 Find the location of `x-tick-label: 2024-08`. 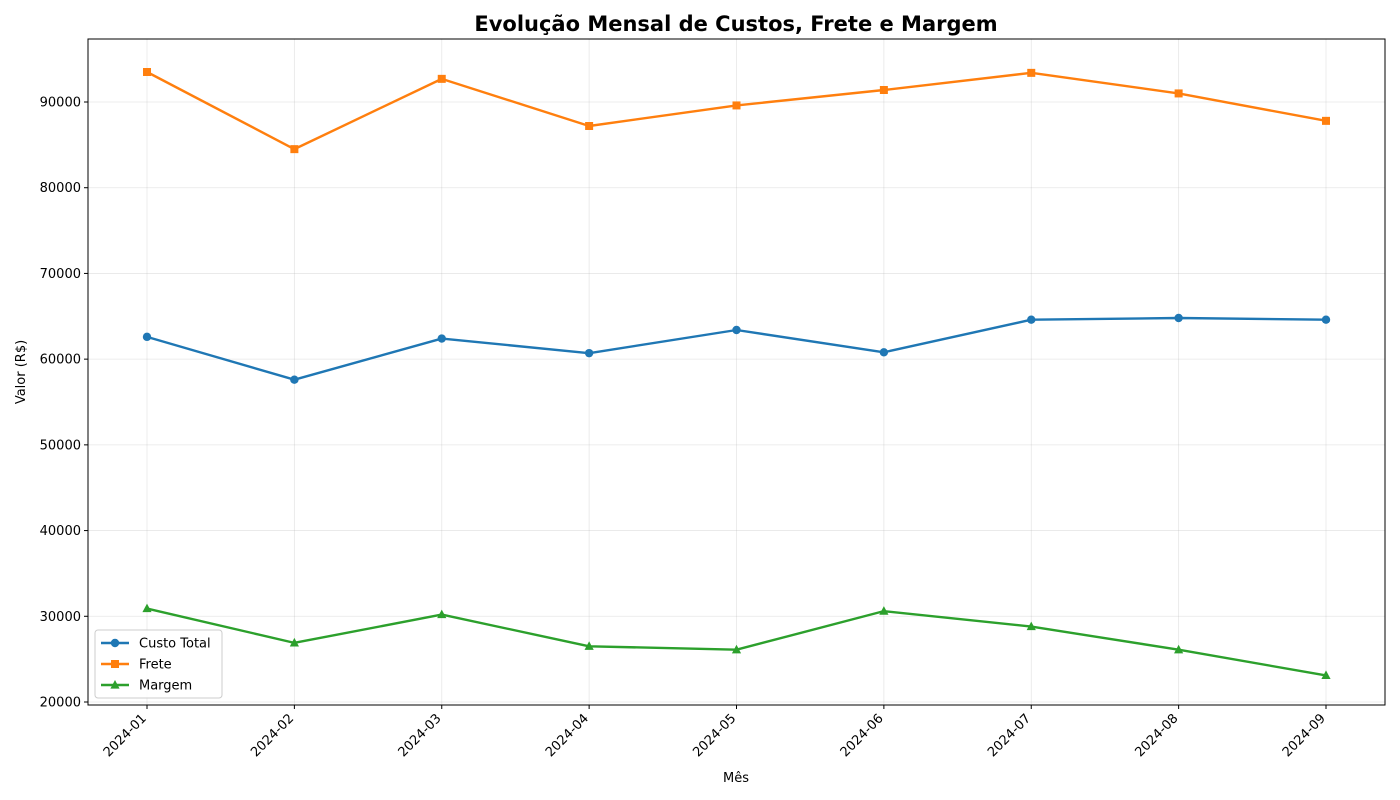

x-tick-label: 2024-08 is located at coordinates (1156, 735).